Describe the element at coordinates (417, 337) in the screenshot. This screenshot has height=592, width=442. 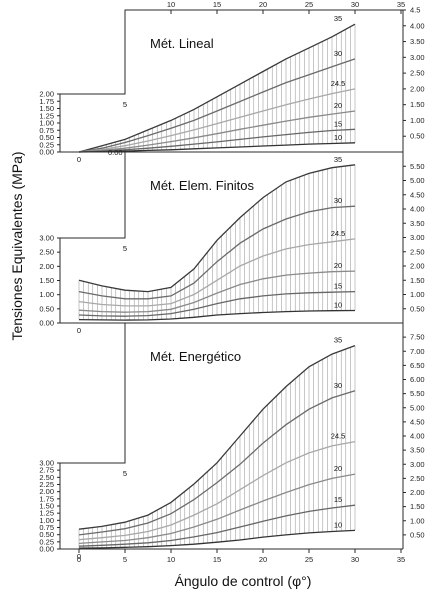
I see `right-y-tick-label: 7.50` at that location.